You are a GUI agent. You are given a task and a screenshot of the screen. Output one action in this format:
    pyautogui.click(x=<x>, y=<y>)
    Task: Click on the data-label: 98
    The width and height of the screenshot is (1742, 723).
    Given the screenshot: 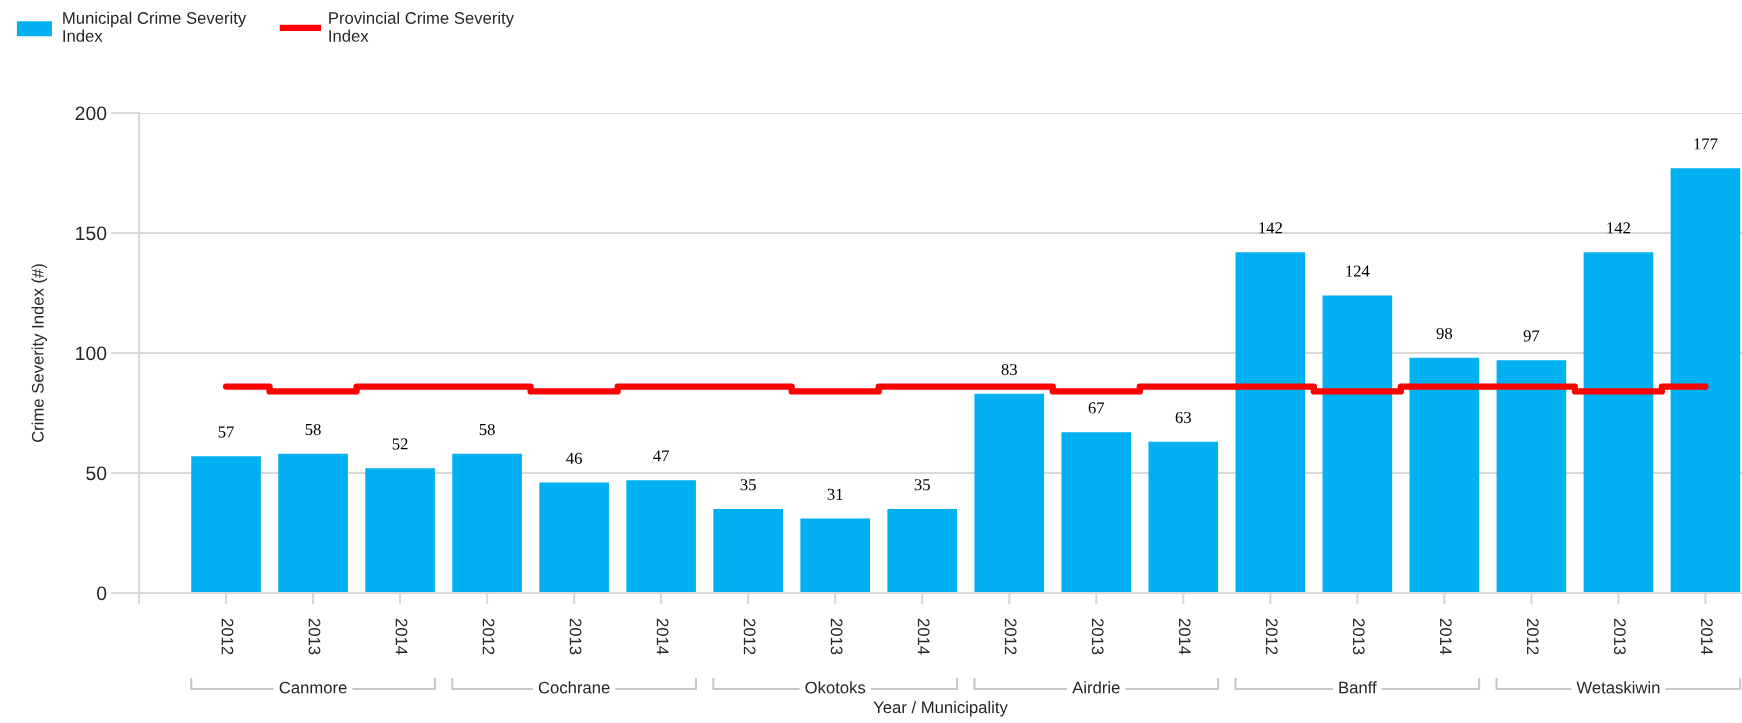 What is the action you would take?
    pyautogui.click(x=1444, y=333)
    